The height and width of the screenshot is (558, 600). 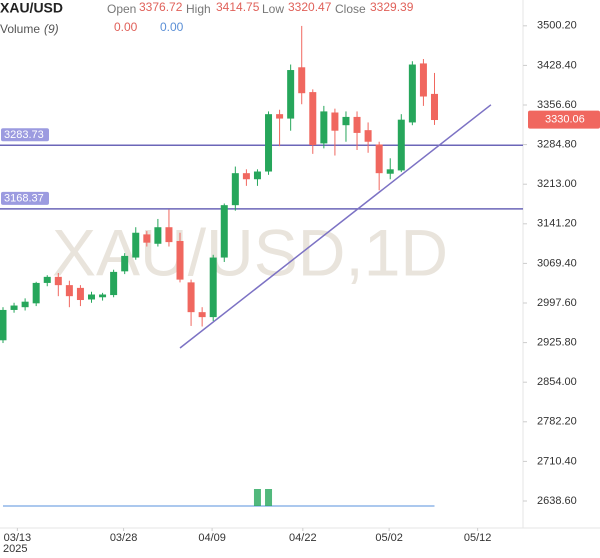 I want to click on volume-period: (9), so click(x=51, y=29).